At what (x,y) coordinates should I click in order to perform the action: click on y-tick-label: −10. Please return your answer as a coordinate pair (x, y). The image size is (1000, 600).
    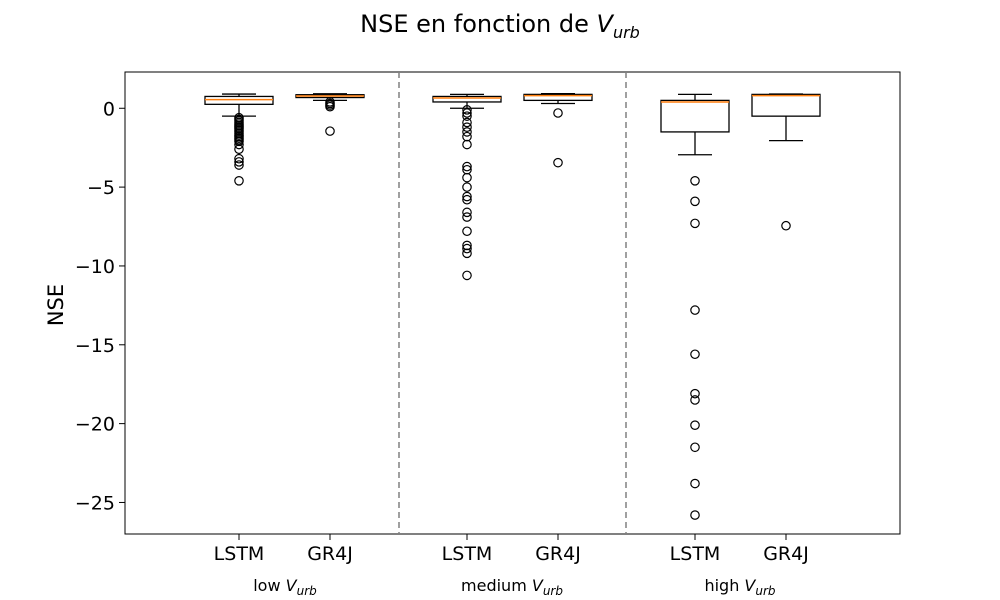
    Looking at the image, I should click on (95, 267).